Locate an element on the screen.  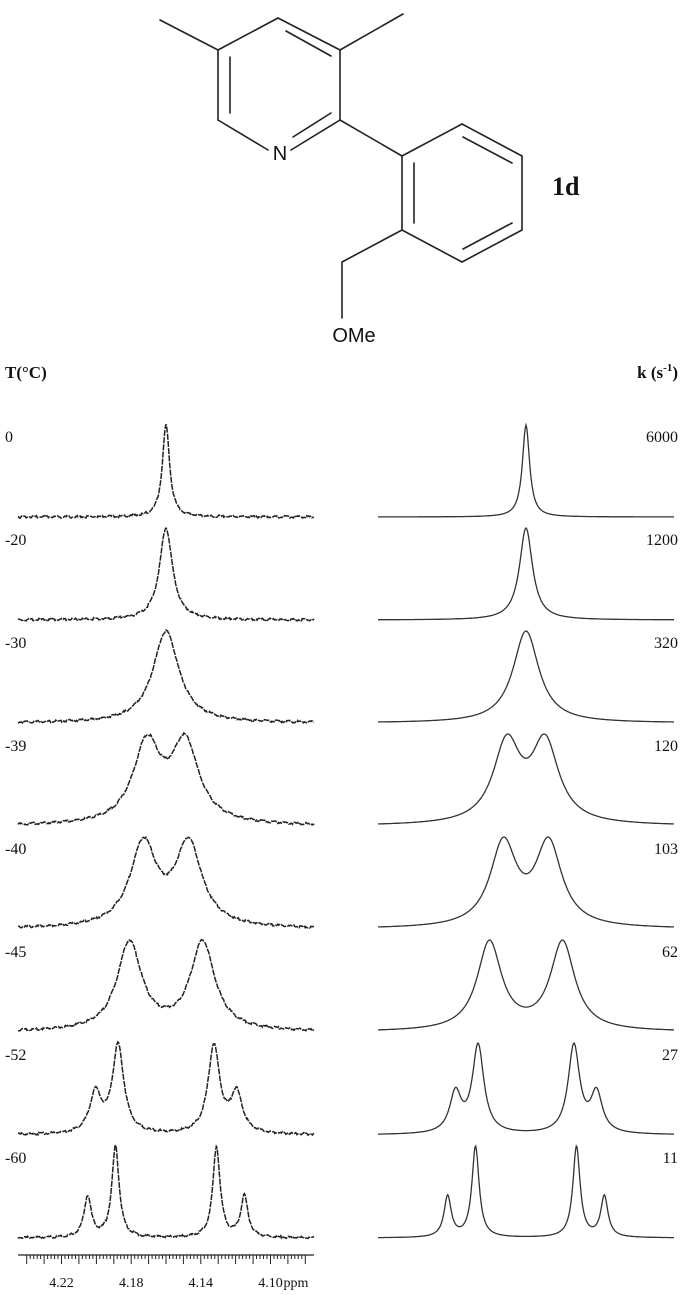
rate-label: 11 is located at coordinates (670, 1158).